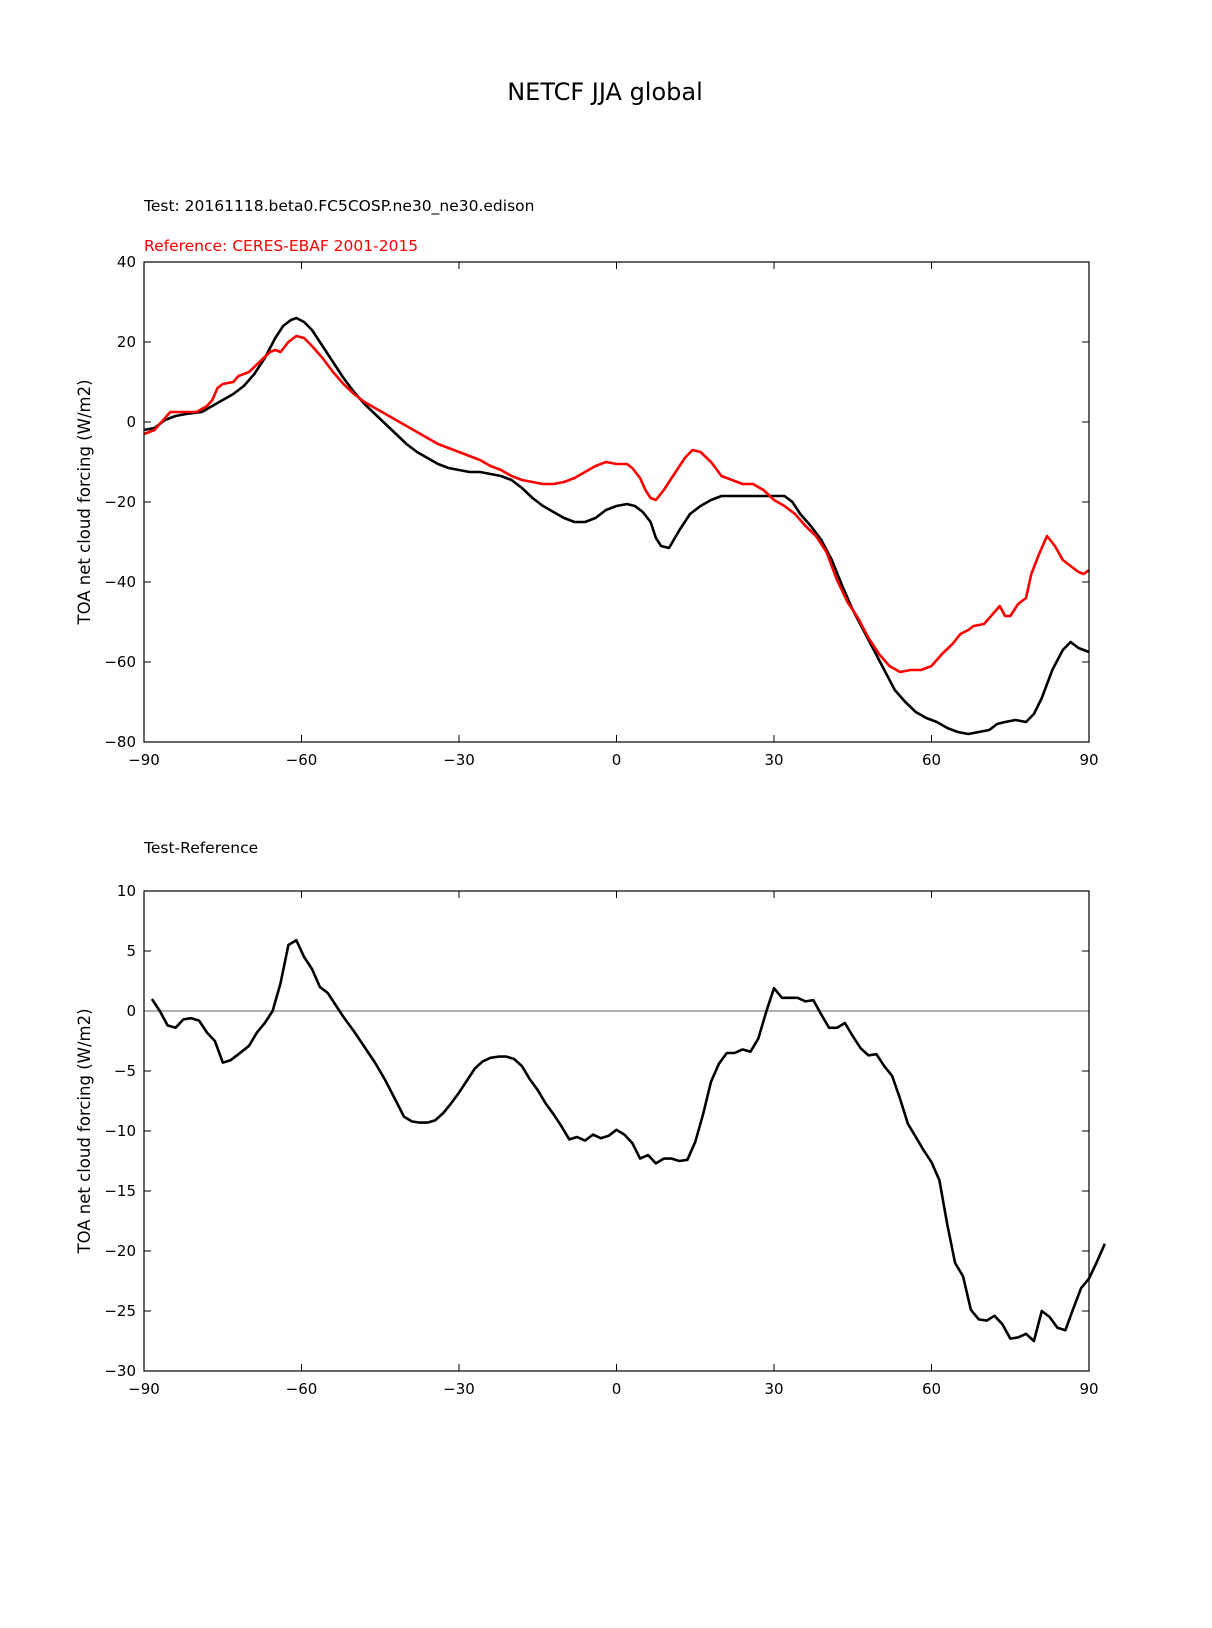 The width and height of the screenshot is (1212, 1628). What do you see at coordinates (84, 502) in the screenshot?
I see `top-y-axis-label: TOA net cloud forcing (W/m2)` at bounding box center [84, 502].